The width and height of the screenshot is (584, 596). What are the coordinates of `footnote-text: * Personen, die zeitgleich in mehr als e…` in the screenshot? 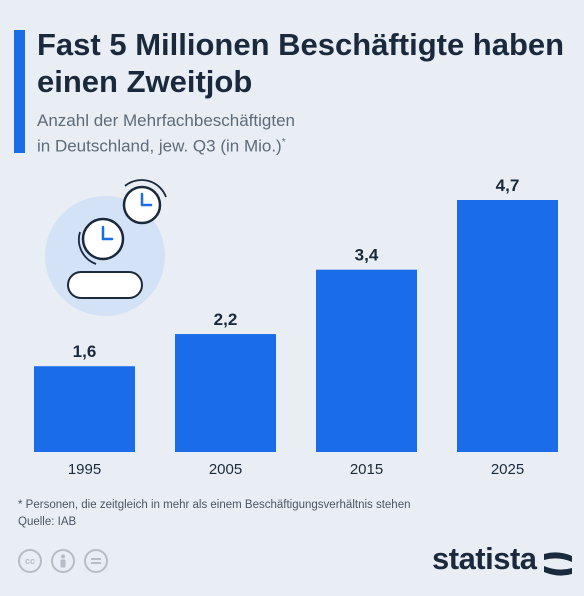 It's located at (214, 505).